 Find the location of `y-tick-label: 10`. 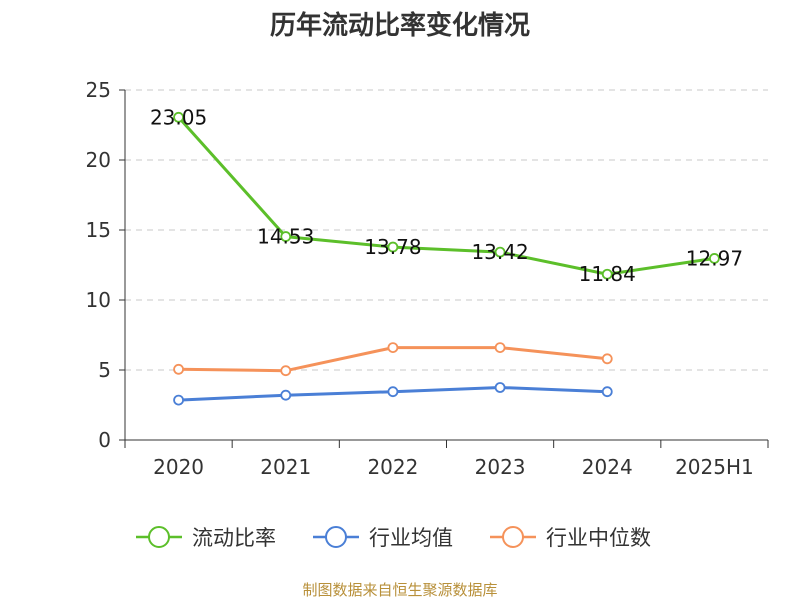

y-tick-label: 10 is located at coordinates (98, 300).